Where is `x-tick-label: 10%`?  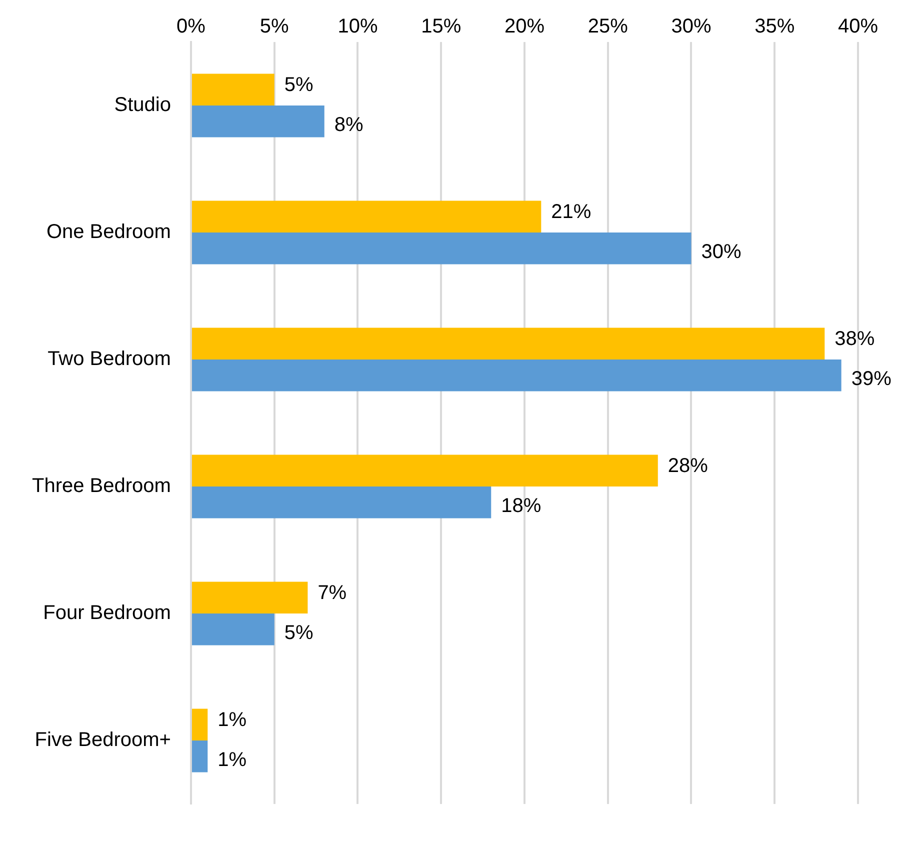 x-tick-label: 10% is located at coordinates (358, 27).